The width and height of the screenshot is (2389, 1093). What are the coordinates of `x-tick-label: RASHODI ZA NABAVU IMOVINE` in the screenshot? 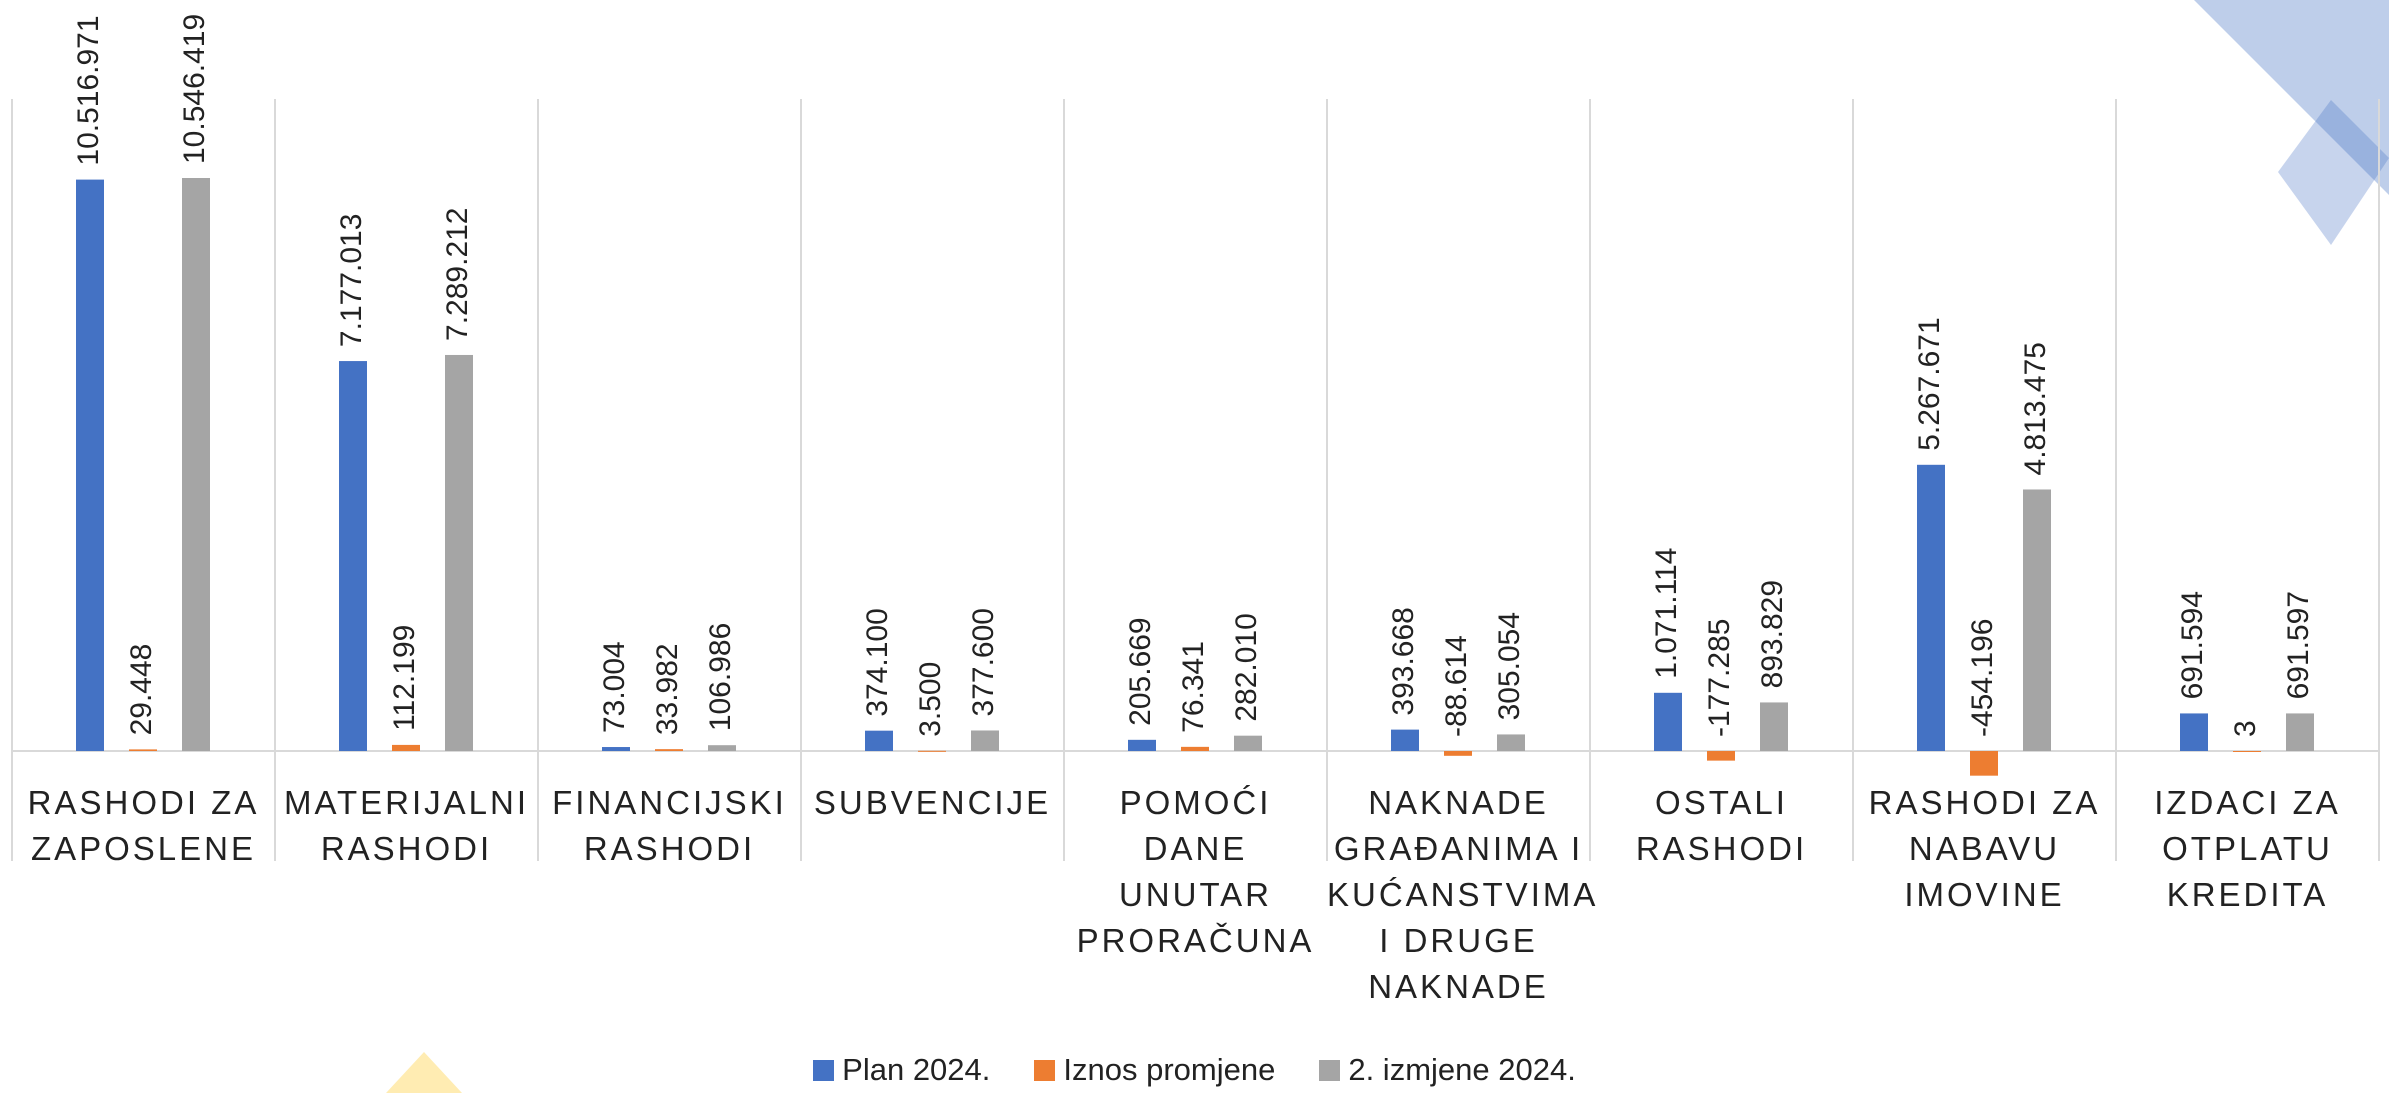 It's located at (1984, 848).